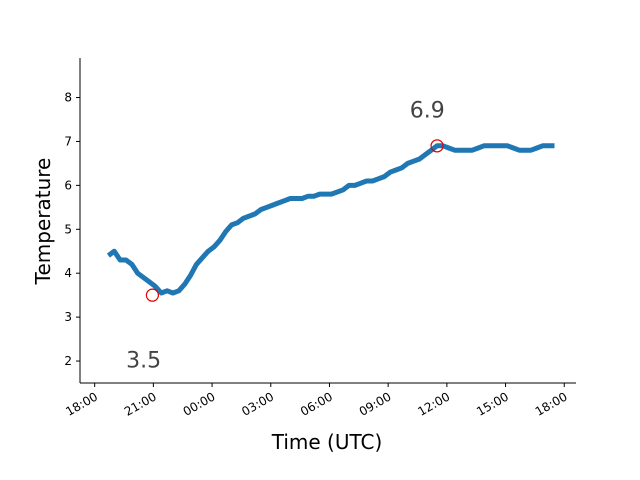  Describe the element at coordinates (68, 98) in the screenshot. I see `y-tick-label: 8` at that location.